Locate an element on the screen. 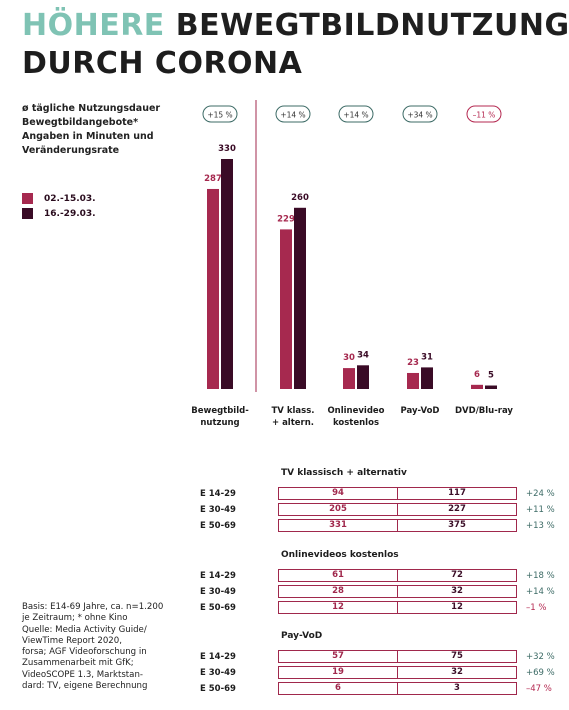  change-rate: +13 % is located at coordinates (540, 525).